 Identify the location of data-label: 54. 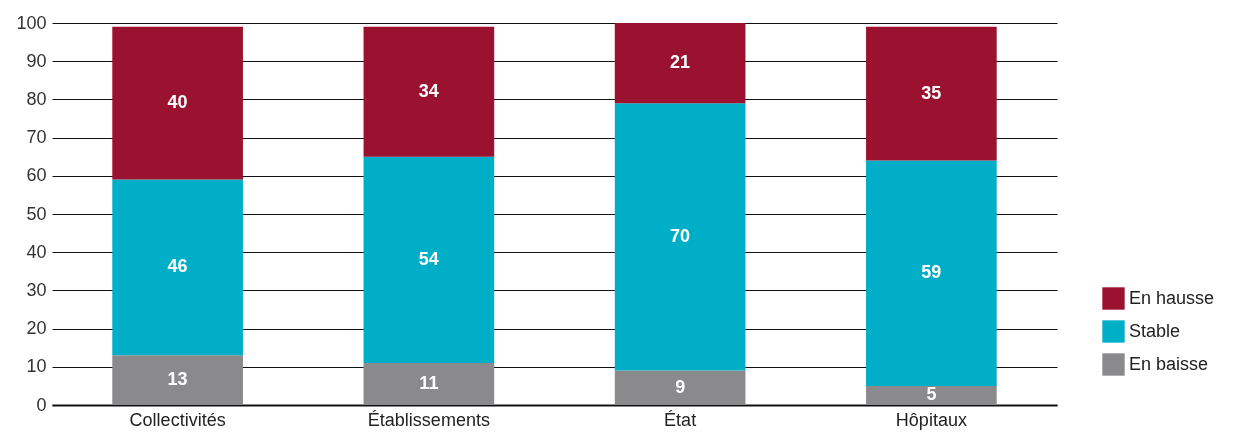
(428, 258).